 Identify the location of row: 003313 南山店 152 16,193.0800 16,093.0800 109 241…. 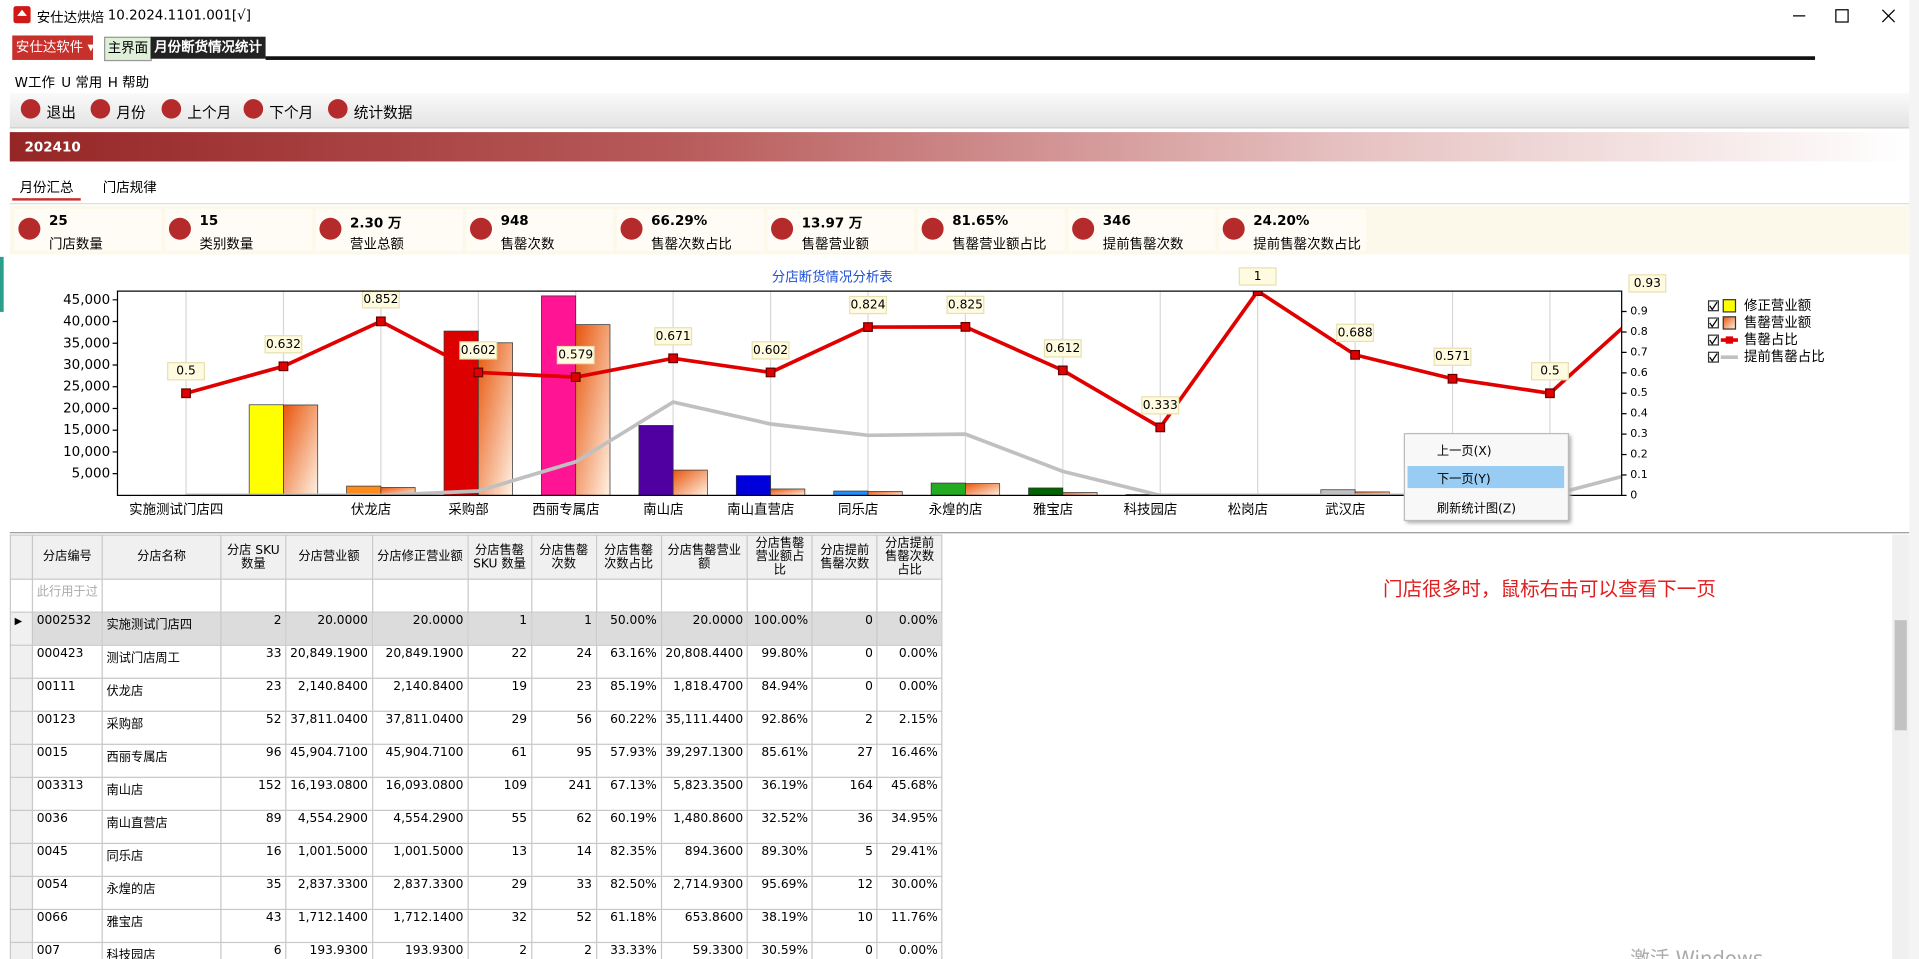
(476, 793).